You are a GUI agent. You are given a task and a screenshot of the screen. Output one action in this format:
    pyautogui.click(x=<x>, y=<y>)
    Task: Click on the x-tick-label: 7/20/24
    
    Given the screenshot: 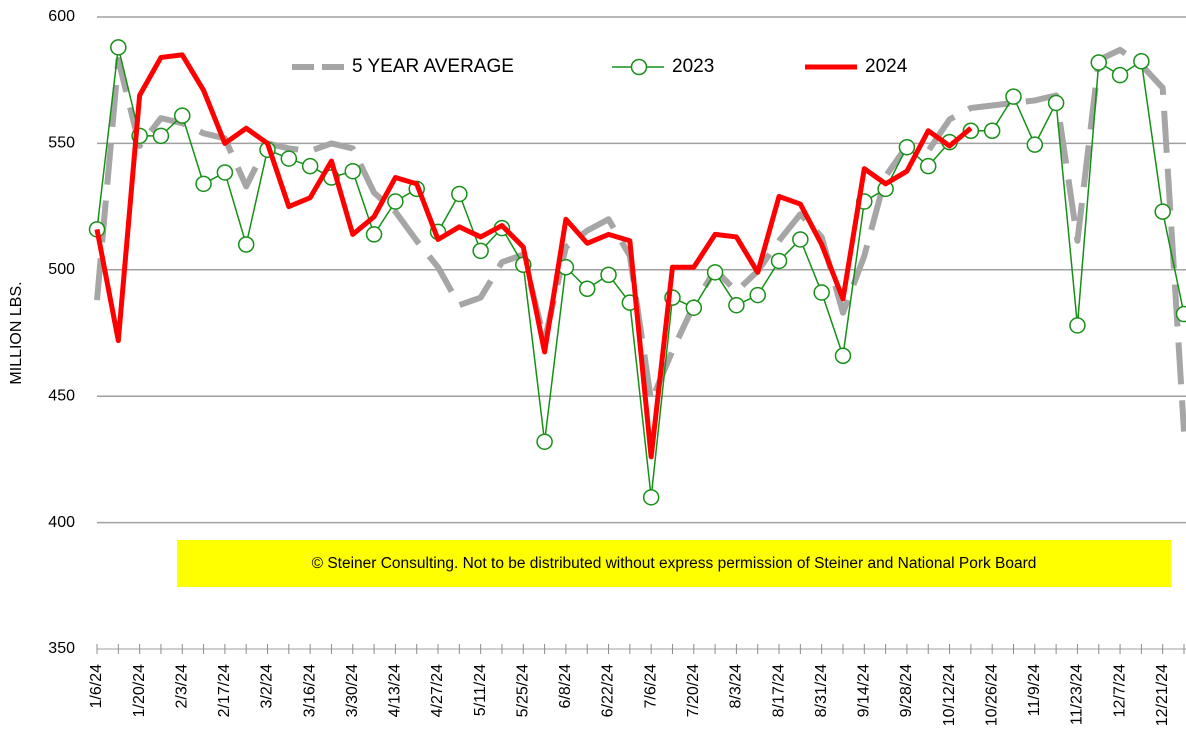 What is the action you would take?
    pyautogui.click(x=693, y=690)
    